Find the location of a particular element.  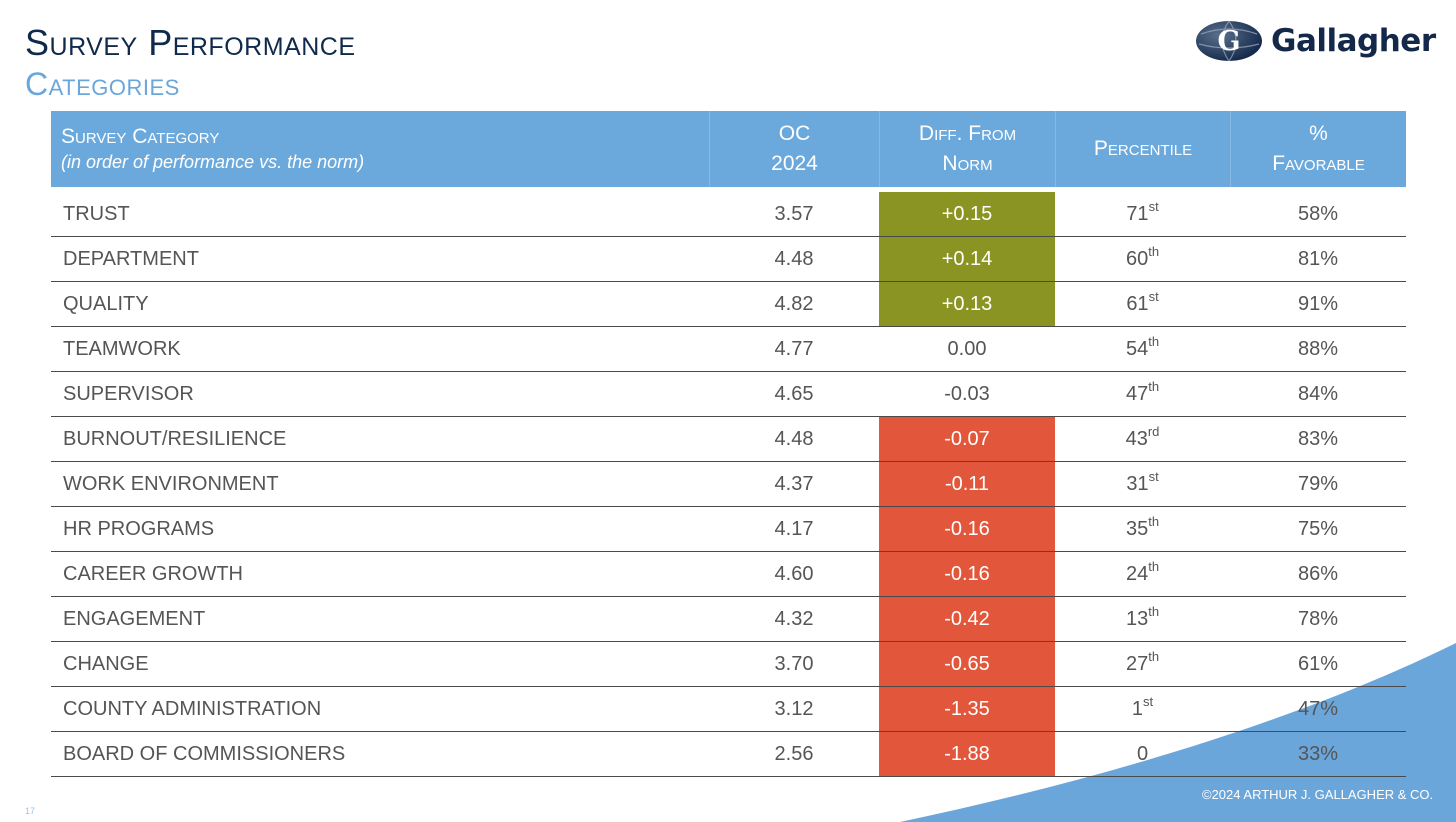

page-number: 17 is located at coordinates (30, 811).